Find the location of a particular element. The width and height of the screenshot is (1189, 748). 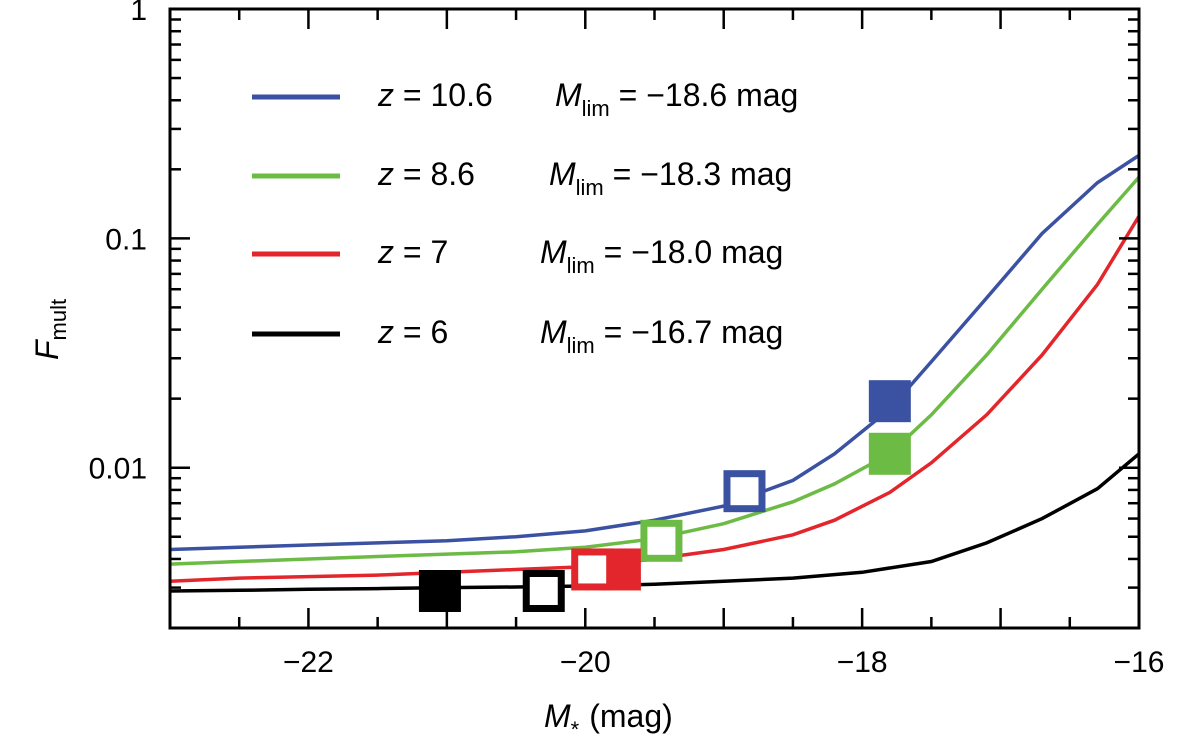

y-tick-label: 1 is located at coordinates (138, 13).